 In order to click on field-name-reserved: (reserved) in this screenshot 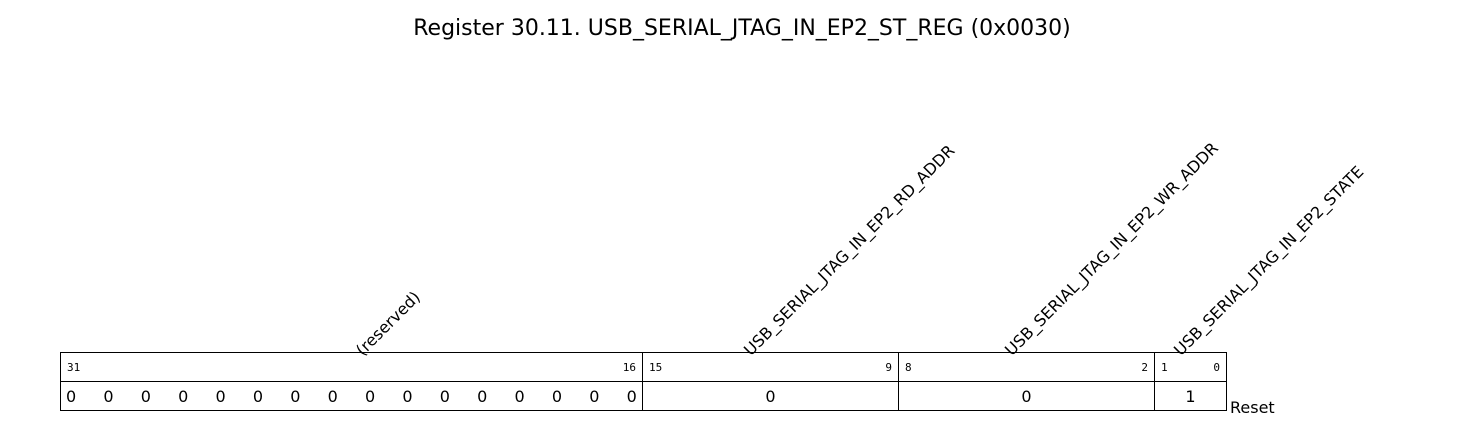, I will do `click(388, 323)`.